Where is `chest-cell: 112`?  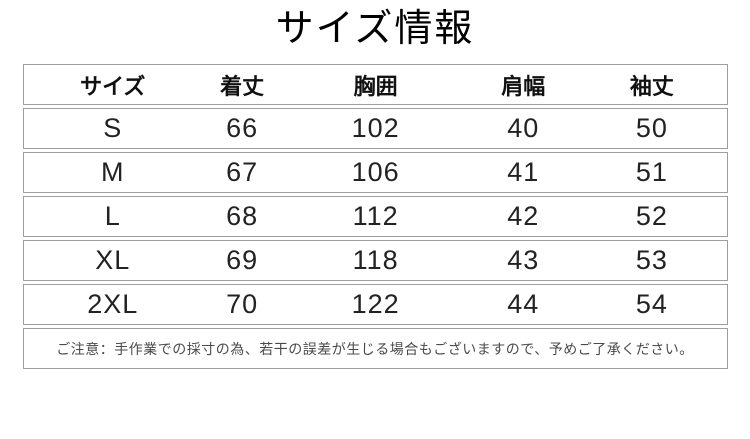
chest-cell: 112 is located at coordinates (375, 216).